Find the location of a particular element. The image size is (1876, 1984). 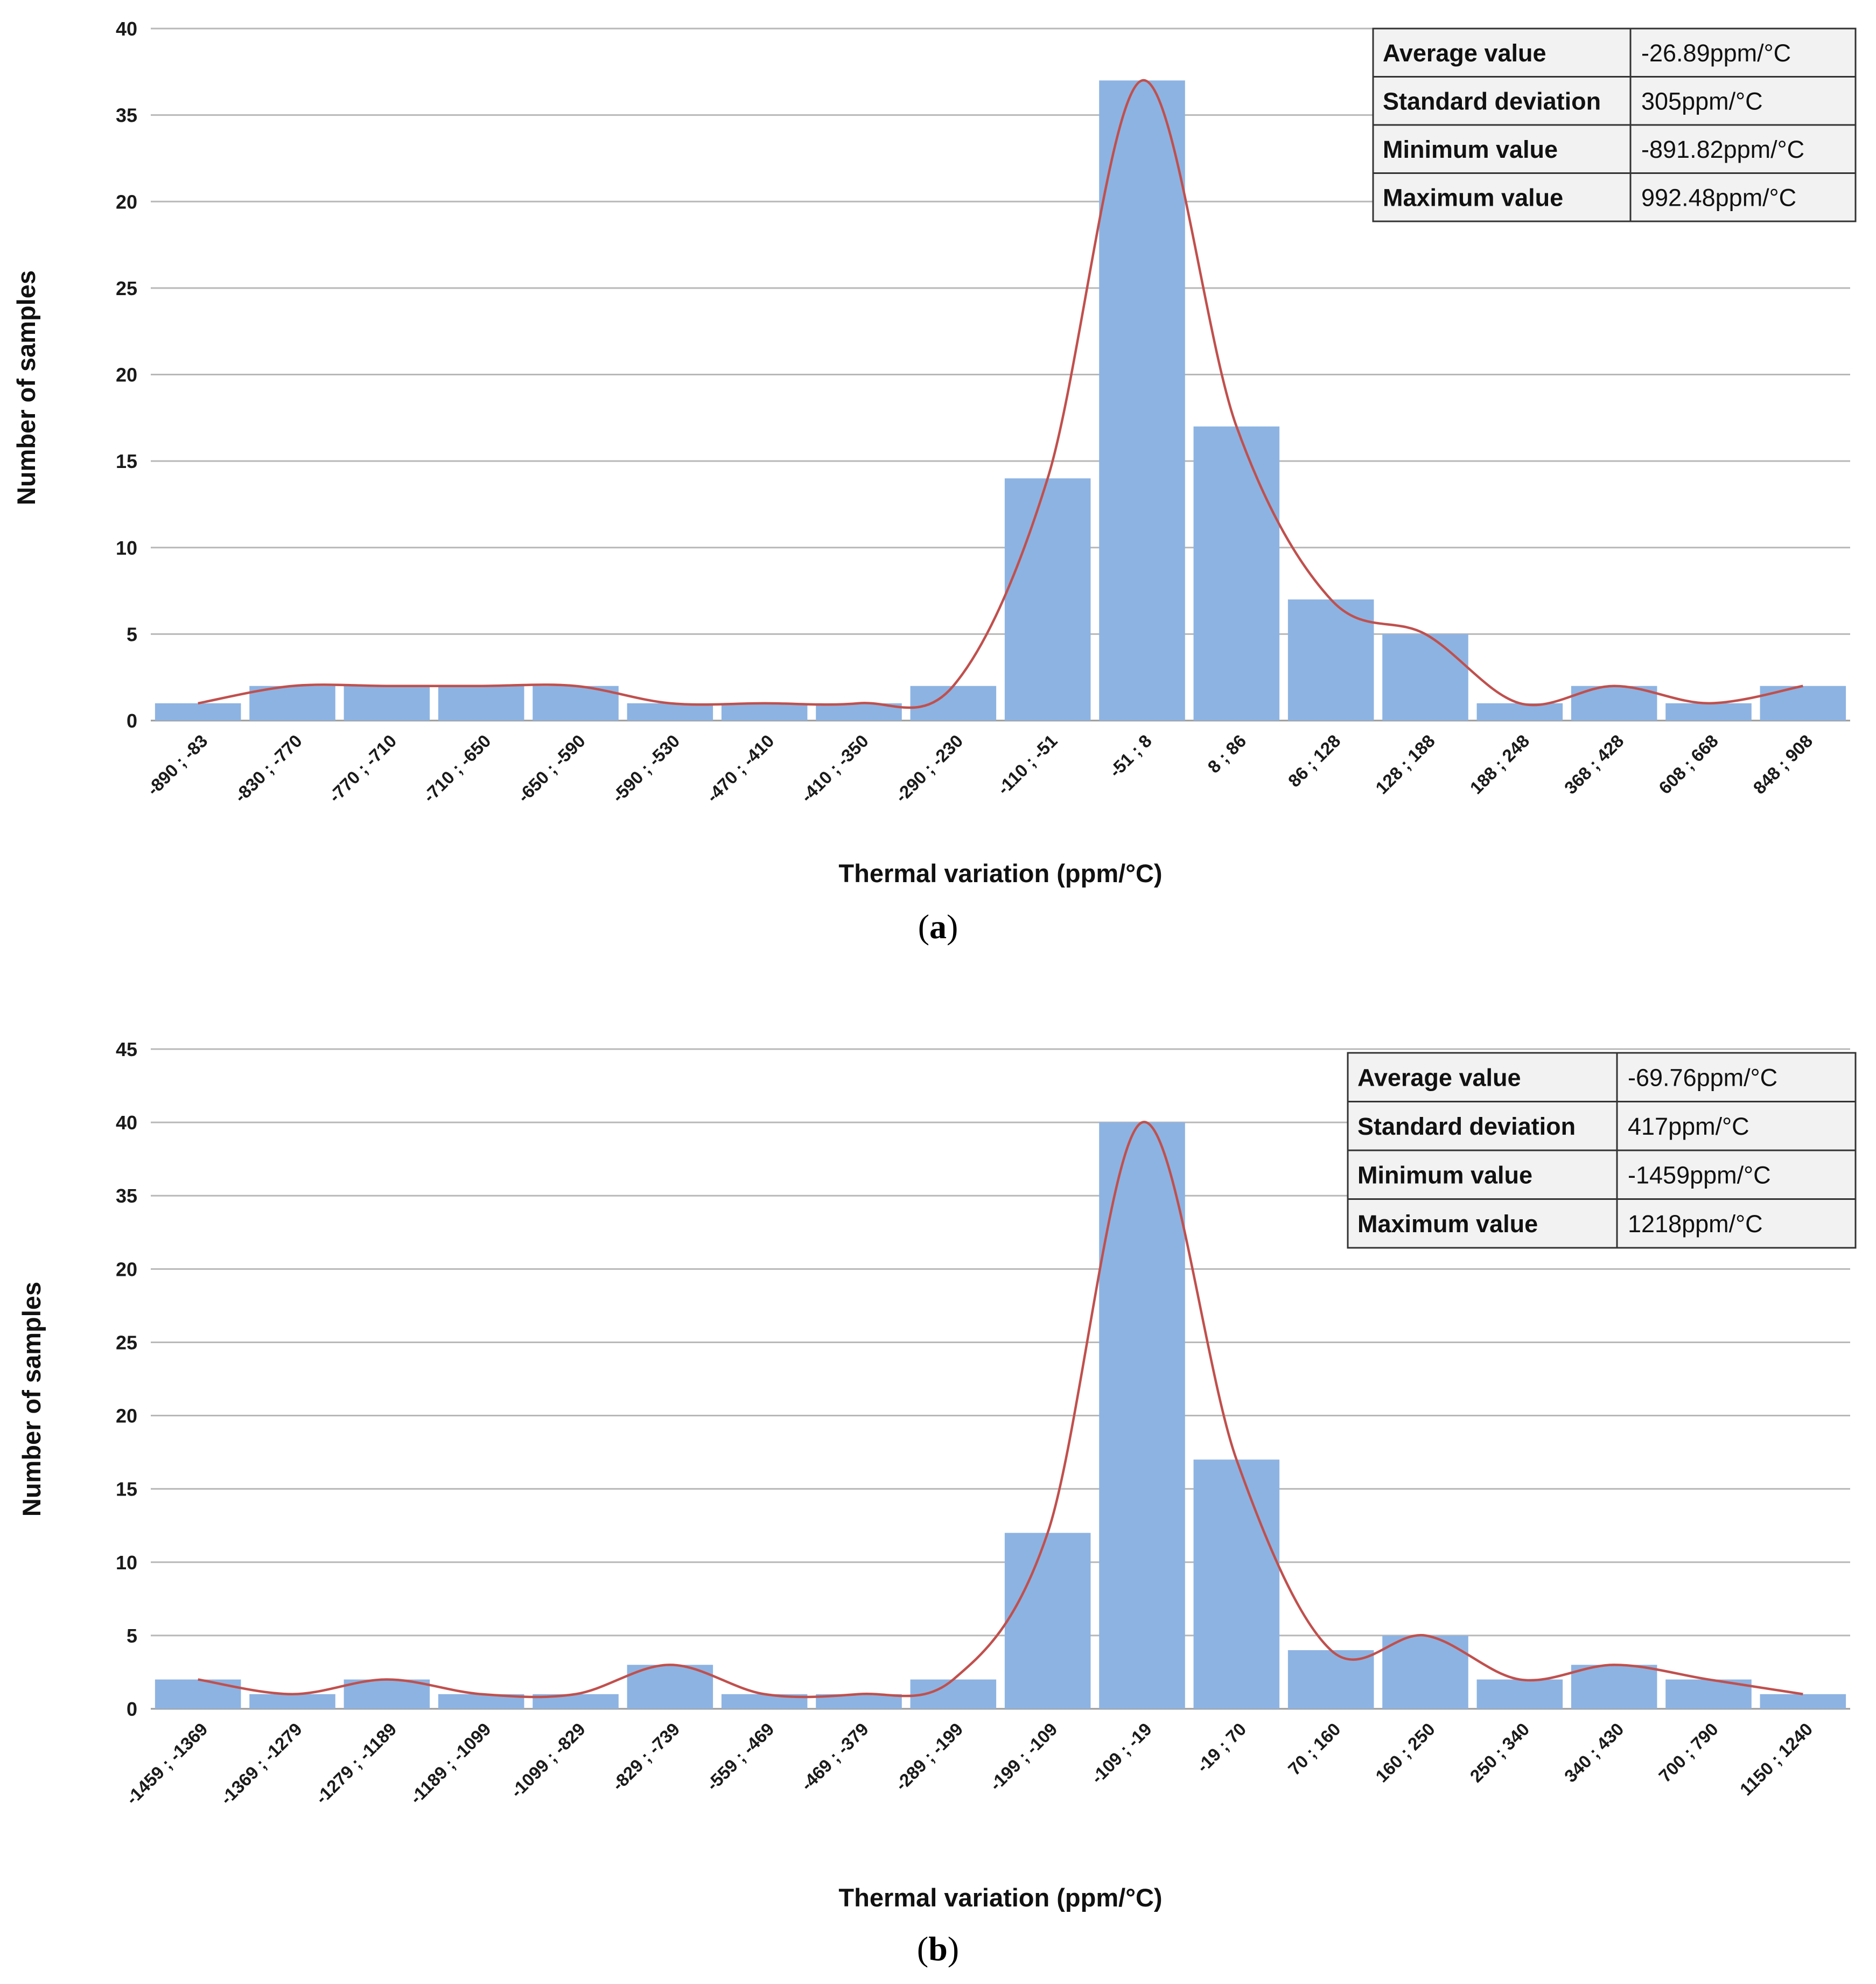

x-category-label: -829 ; -739 is located at coordinates (645, 1756).